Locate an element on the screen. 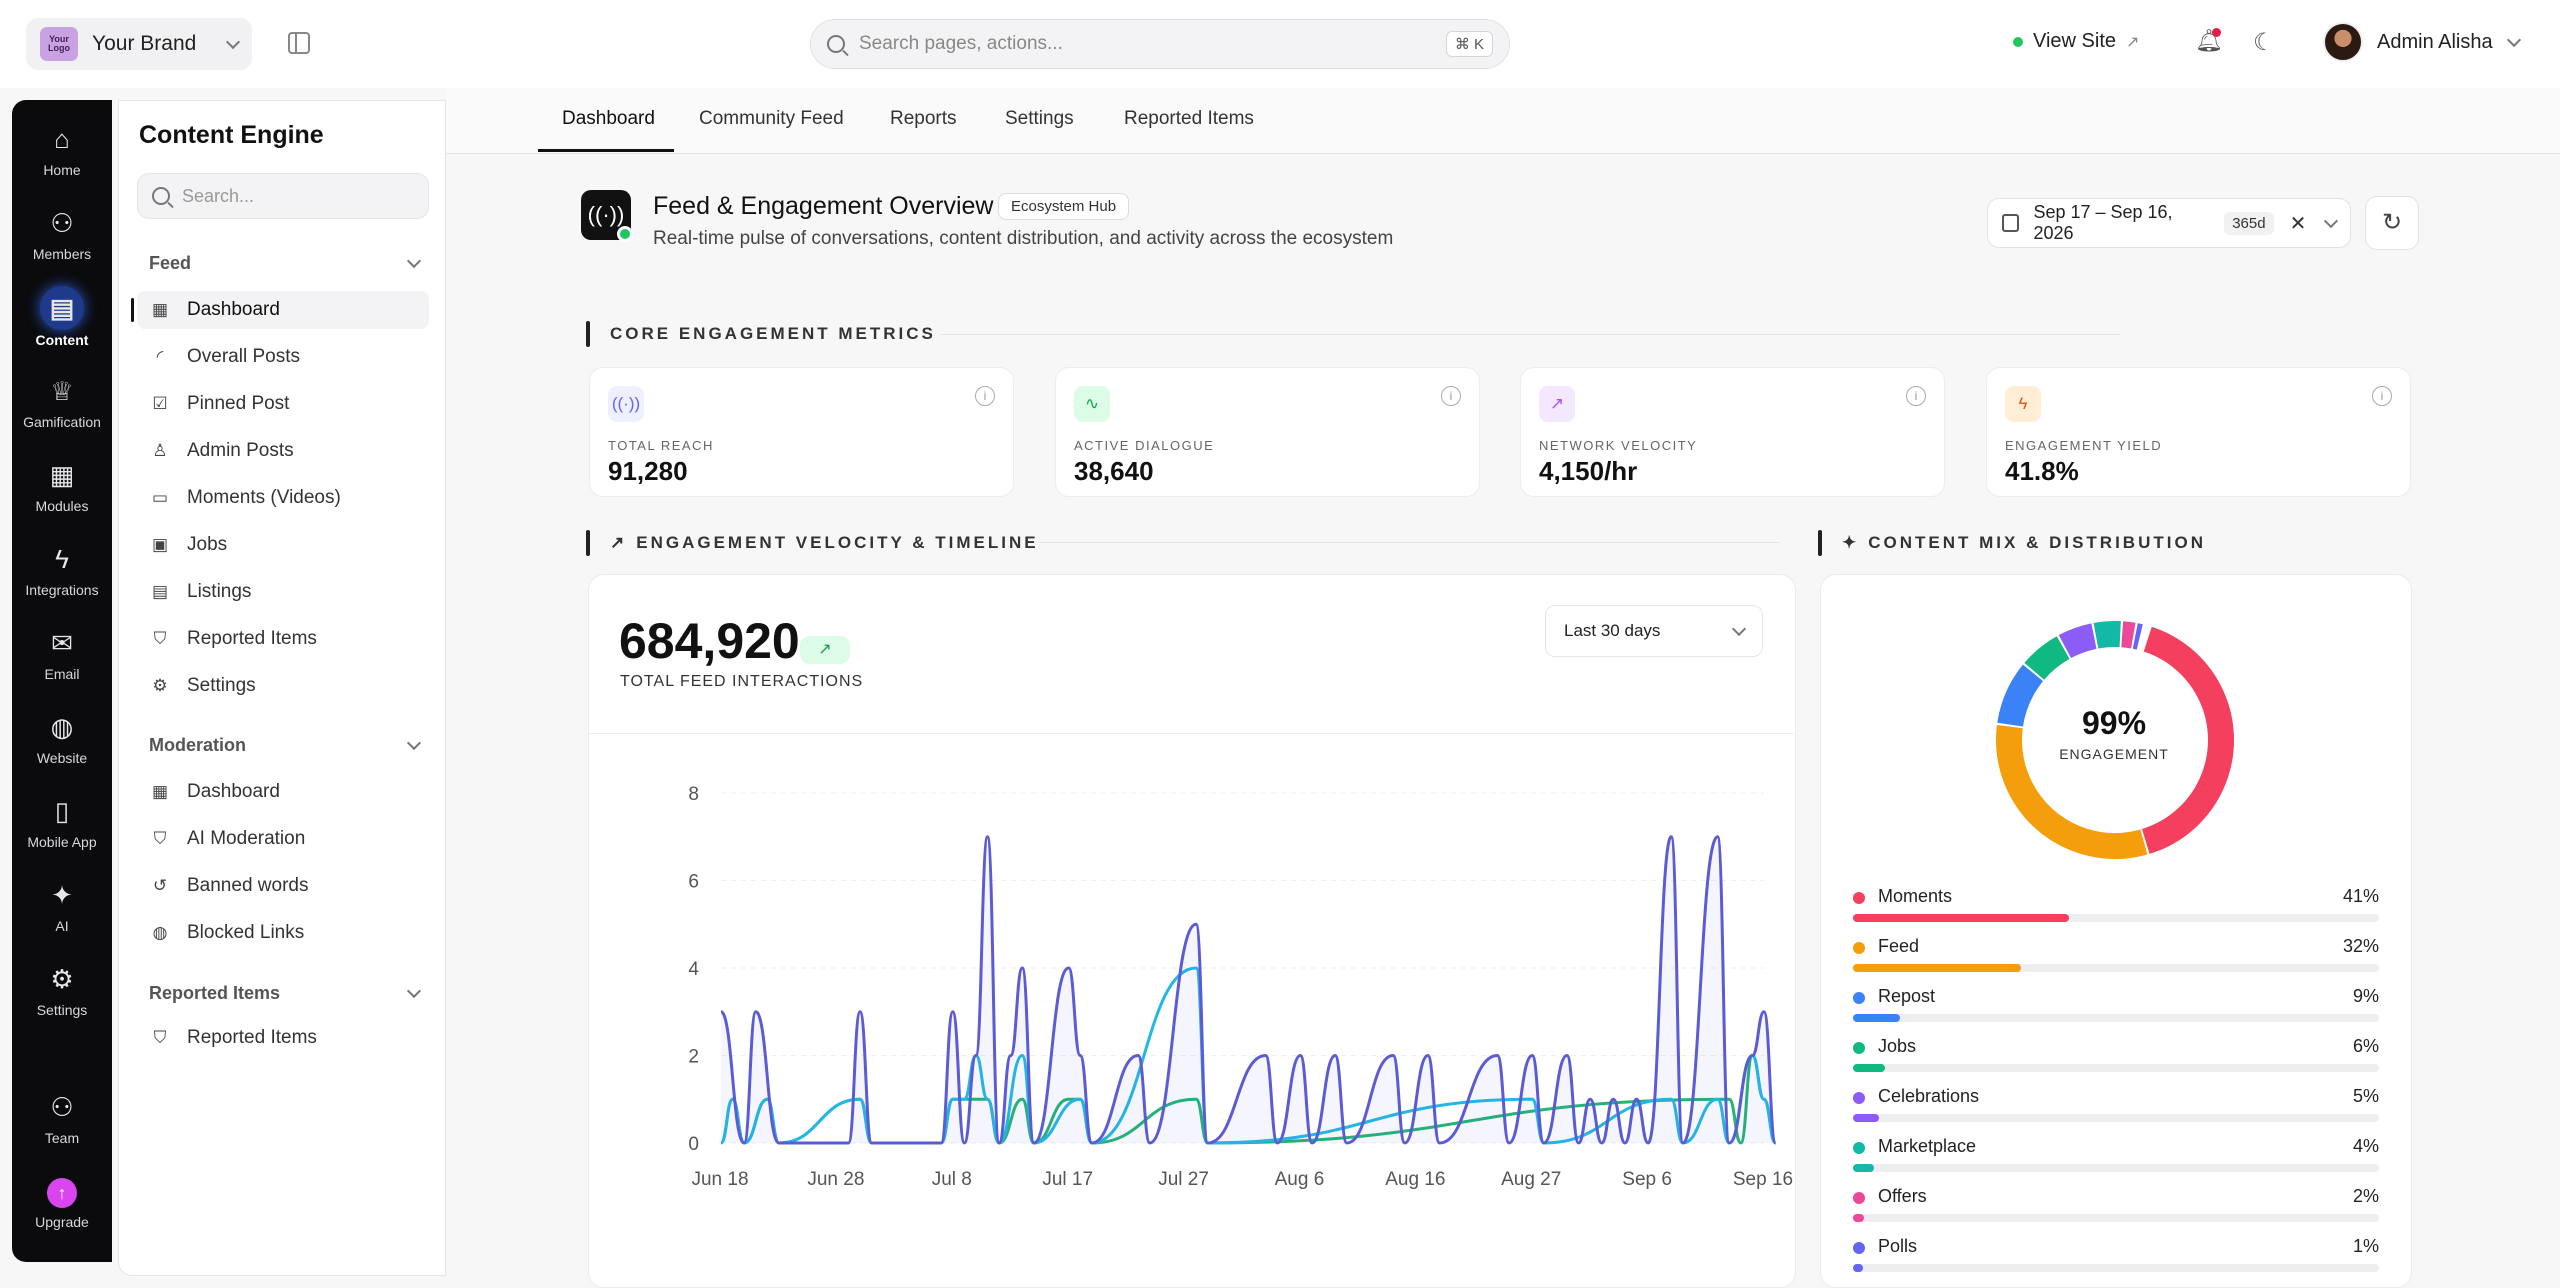 This screenshot has height=1288, width=2560. sidebar-item-ai-moderation: ⛉ AI Moderation is located at coordinates (283, 839).